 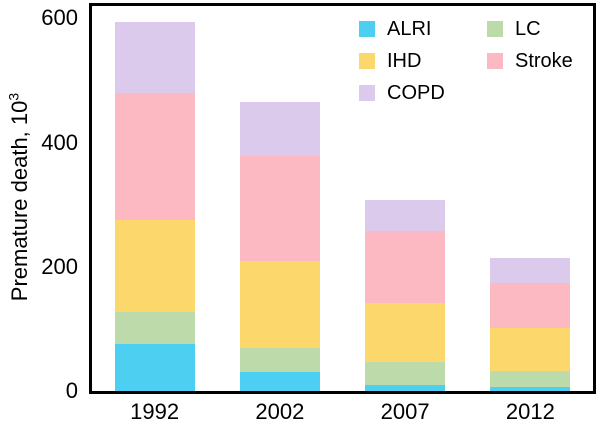 I want to click on y-tick-label-400: 400, so click(x=59, y=142).